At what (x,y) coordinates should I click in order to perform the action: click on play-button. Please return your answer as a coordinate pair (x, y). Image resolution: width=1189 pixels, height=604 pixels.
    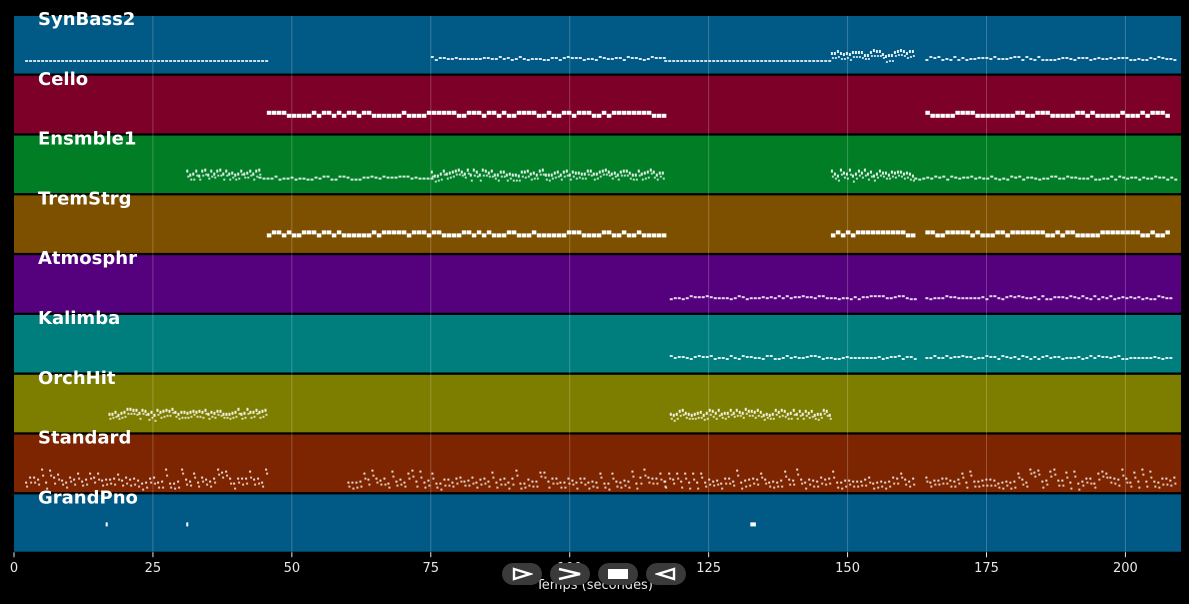
    Looking at the image, I should click on (522, 574).